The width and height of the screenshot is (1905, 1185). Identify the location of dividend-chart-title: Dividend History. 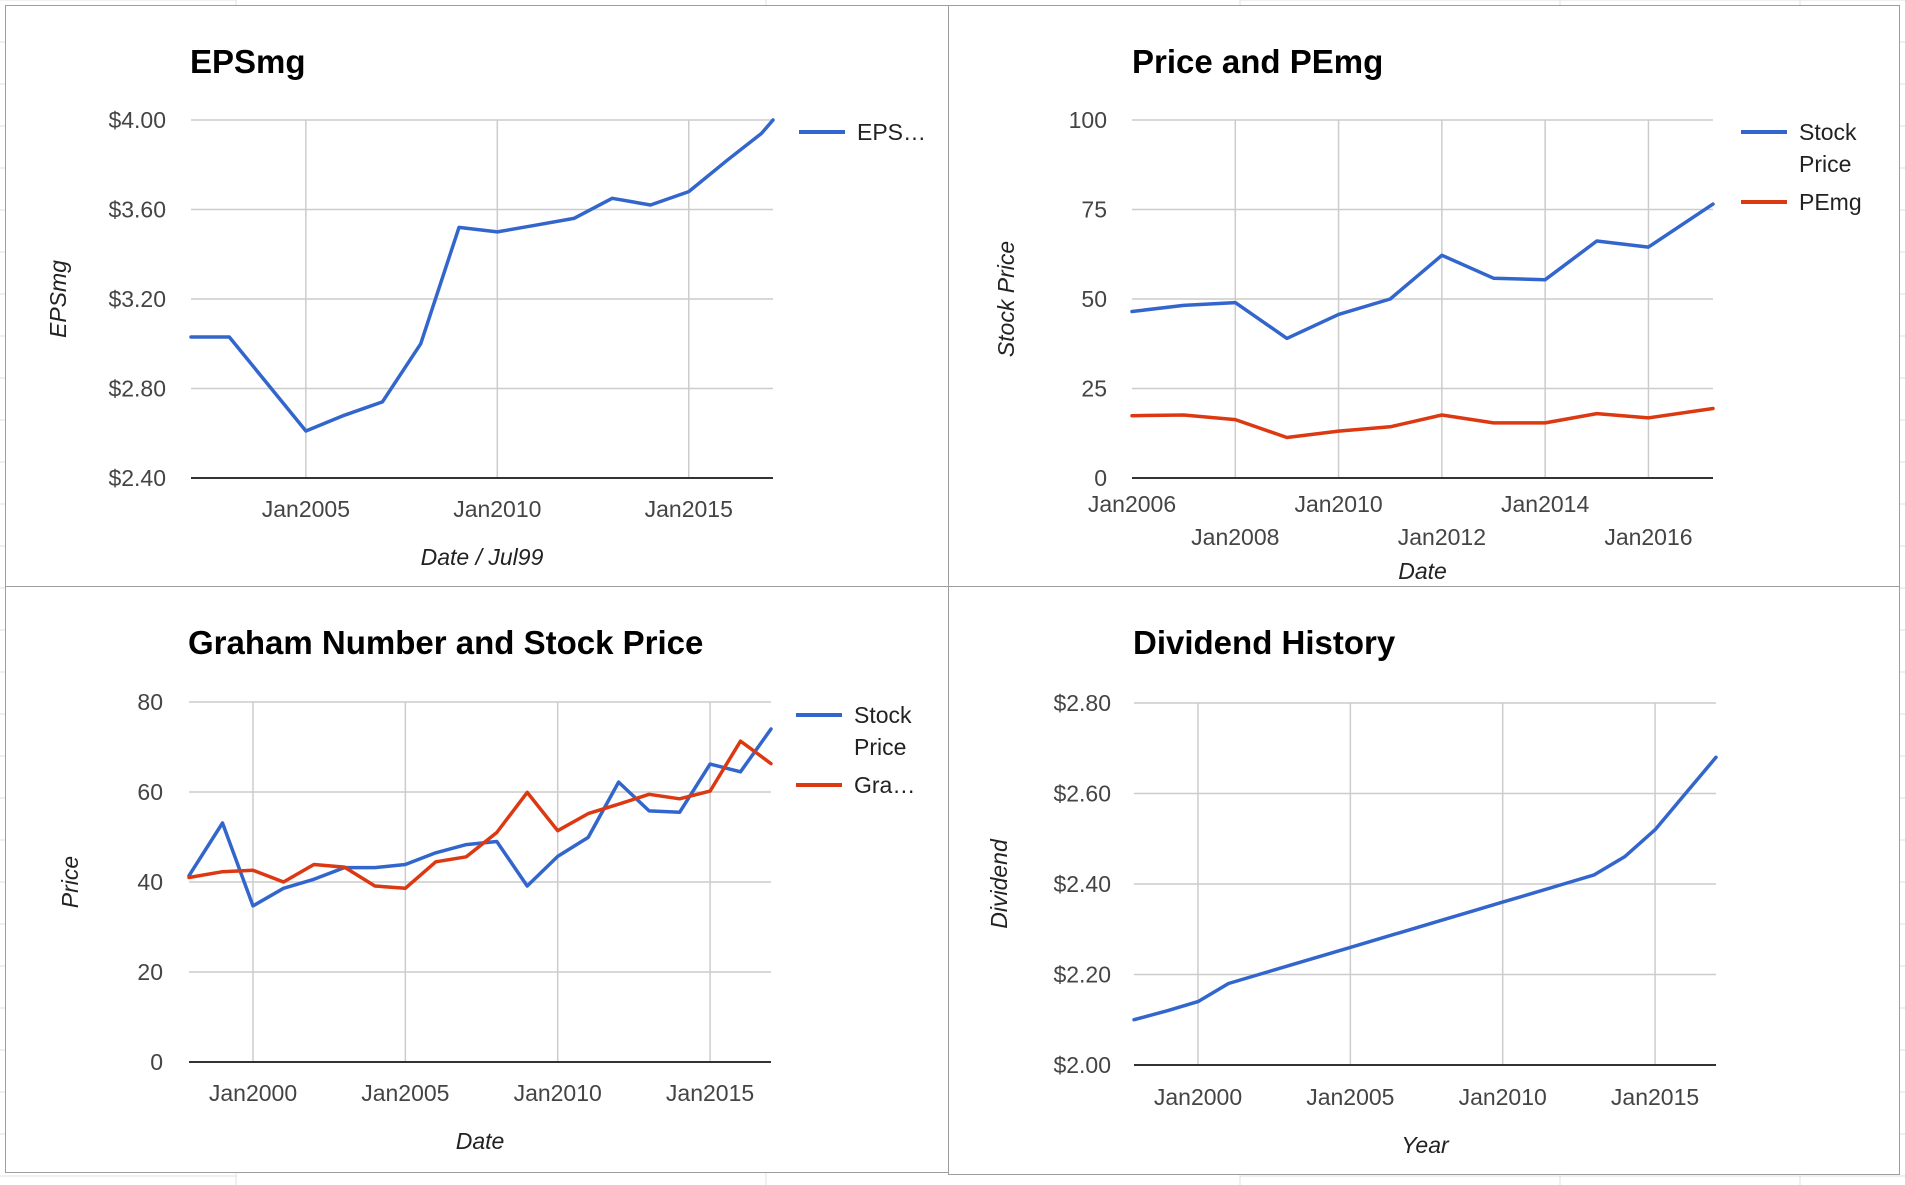
(1264, 642).